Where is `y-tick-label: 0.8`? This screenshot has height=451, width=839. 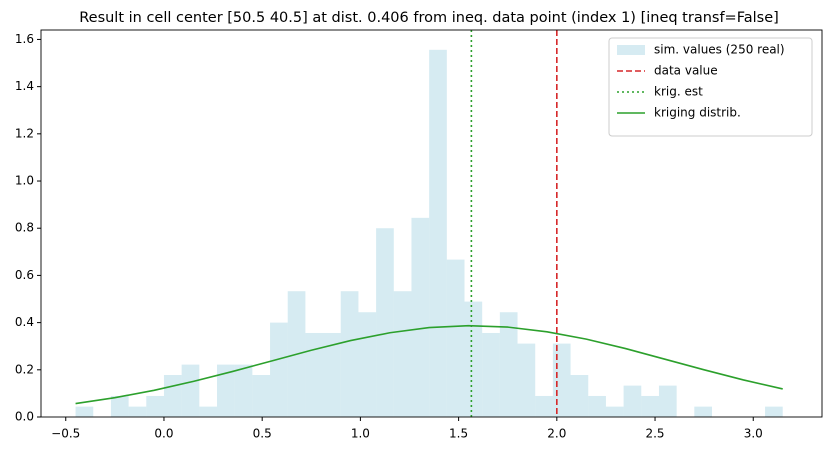
y-tick-label: 0.8 is located at coordinates (24, 228).